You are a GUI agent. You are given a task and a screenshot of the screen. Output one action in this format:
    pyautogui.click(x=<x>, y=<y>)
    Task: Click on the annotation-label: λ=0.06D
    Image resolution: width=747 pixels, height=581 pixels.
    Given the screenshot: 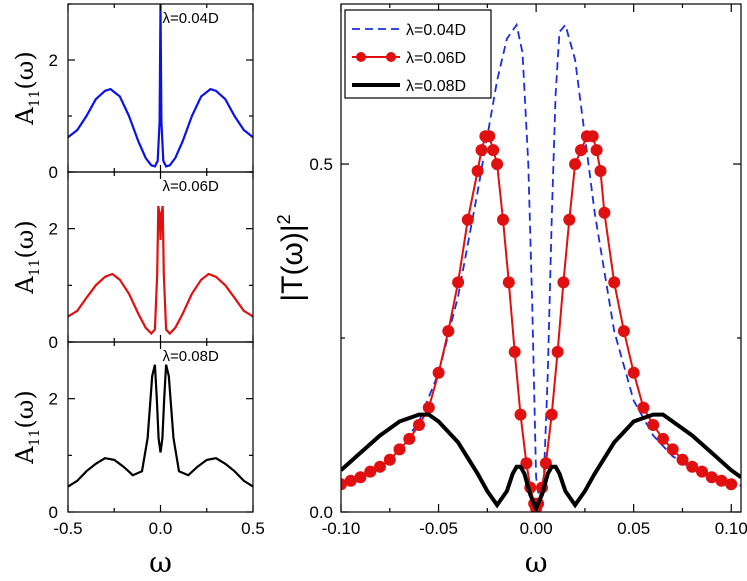 What is the action you would take?
    pyautogui.click(x=191, y=186)
    